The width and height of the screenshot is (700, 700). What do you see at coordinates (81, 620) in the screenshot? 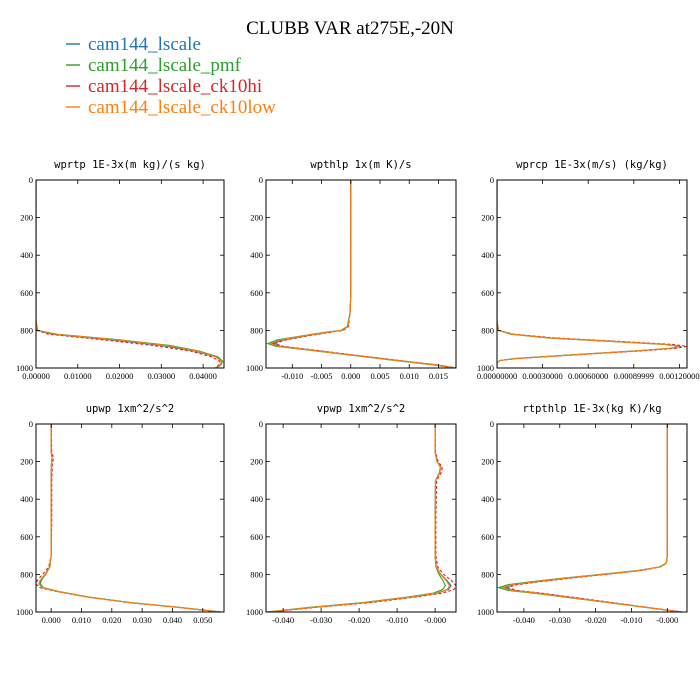
I see `x-tick-label: 0.010` at bounding box center [81, 620].